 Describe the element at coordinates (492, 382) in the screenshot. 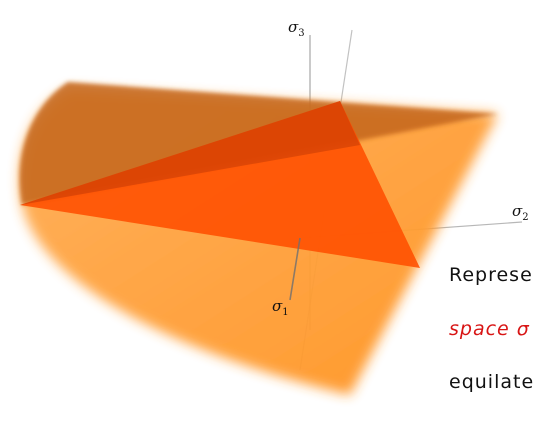

I see `caption-line-3: equilate` at that location.